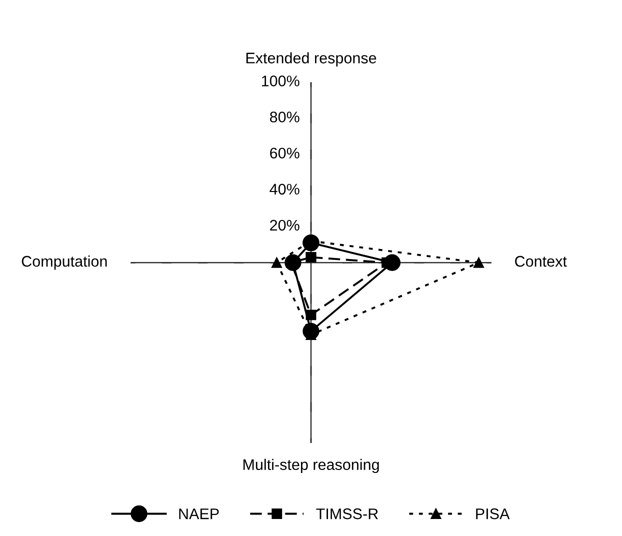  I want to click on spoke-label: Extended response, so click(311, 59).